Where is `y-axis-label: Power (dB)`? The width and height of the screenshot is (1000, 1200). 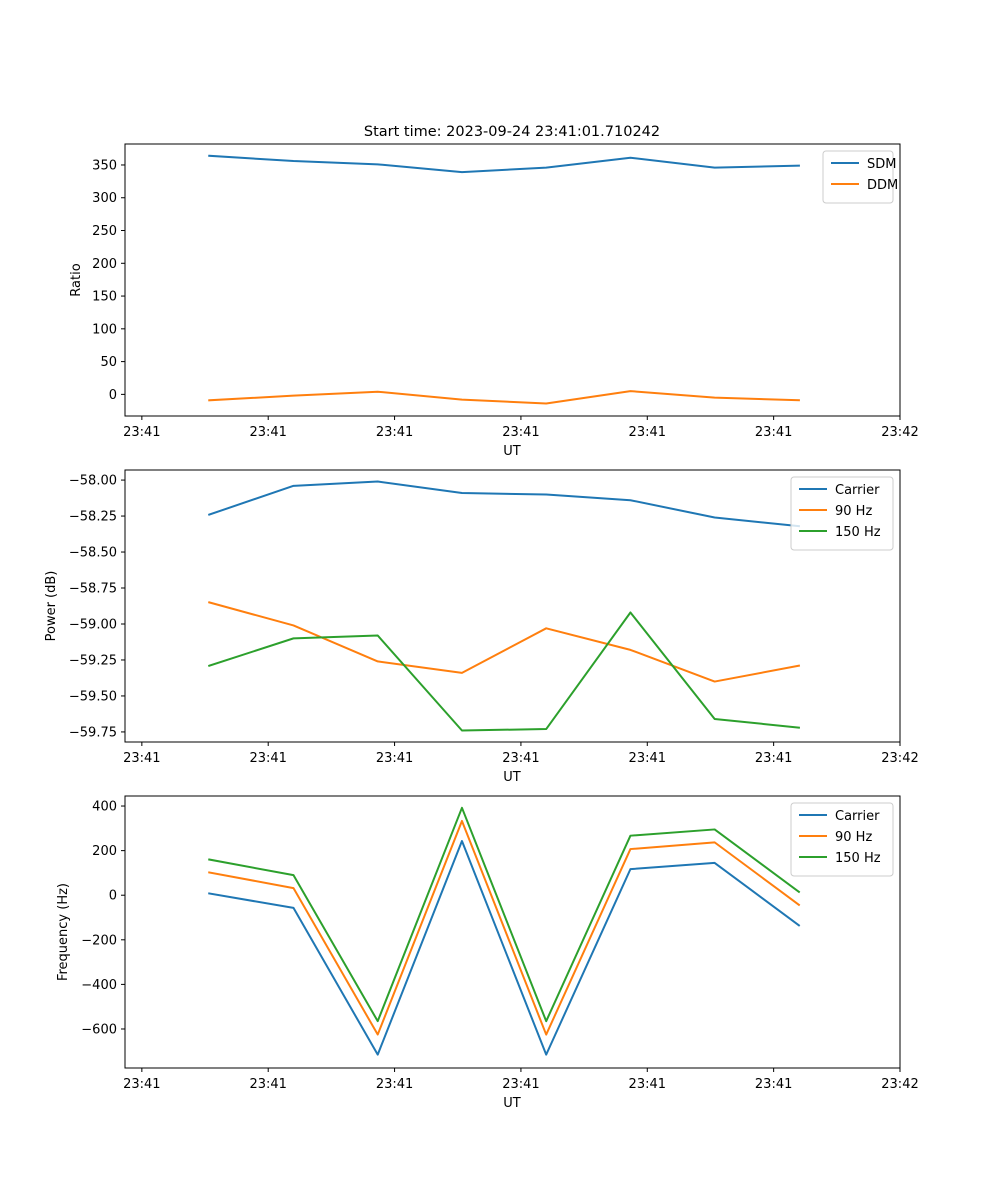
y-axis-label: Power (dB) is located at coordinates (51, 606).